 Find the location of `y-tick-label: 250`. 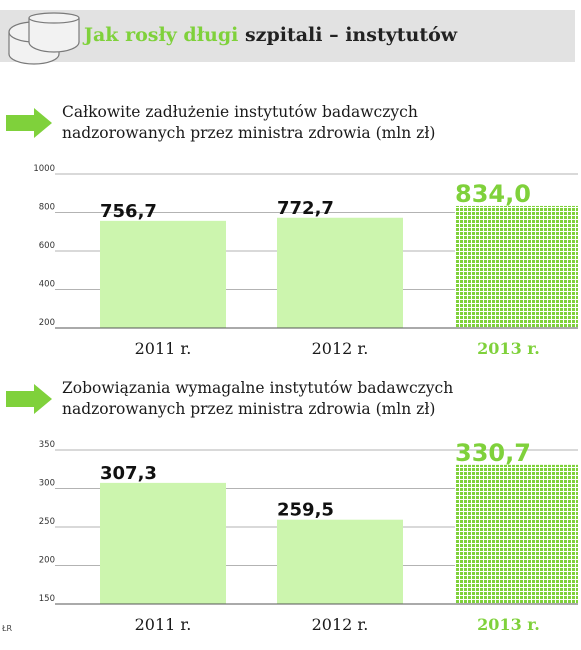

y-tick-label: 250 is located at coordinates (47, 522).